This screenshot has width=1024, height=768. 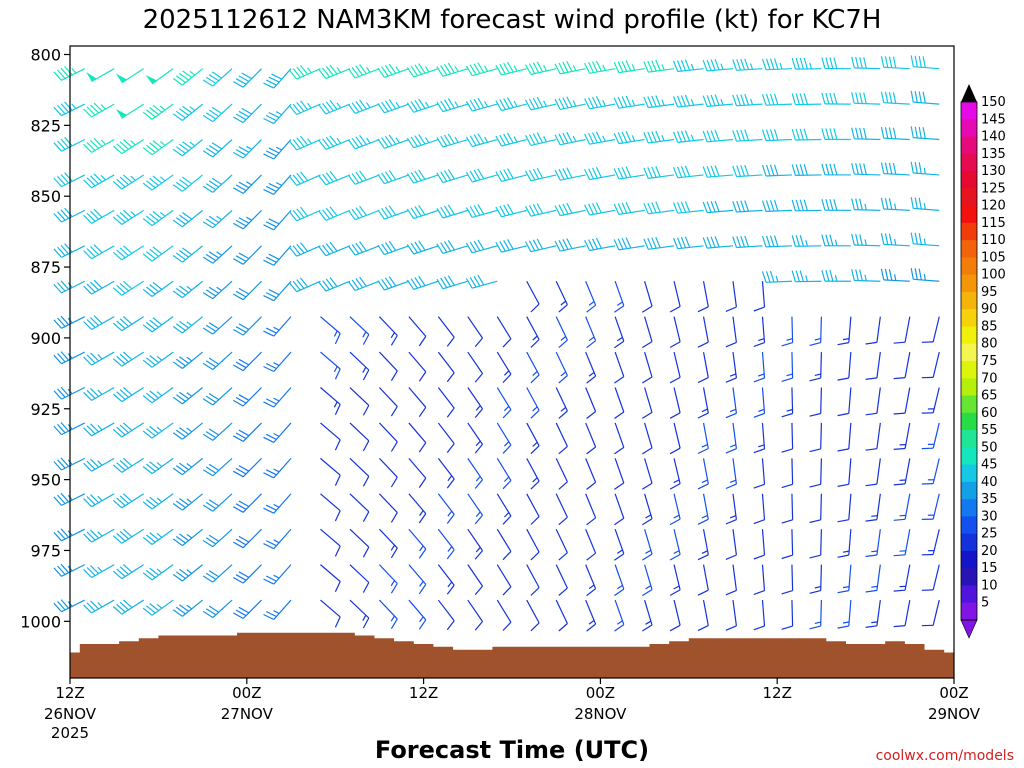 I want to click on y-tick-label: 1000, so click(x=40, y=621).